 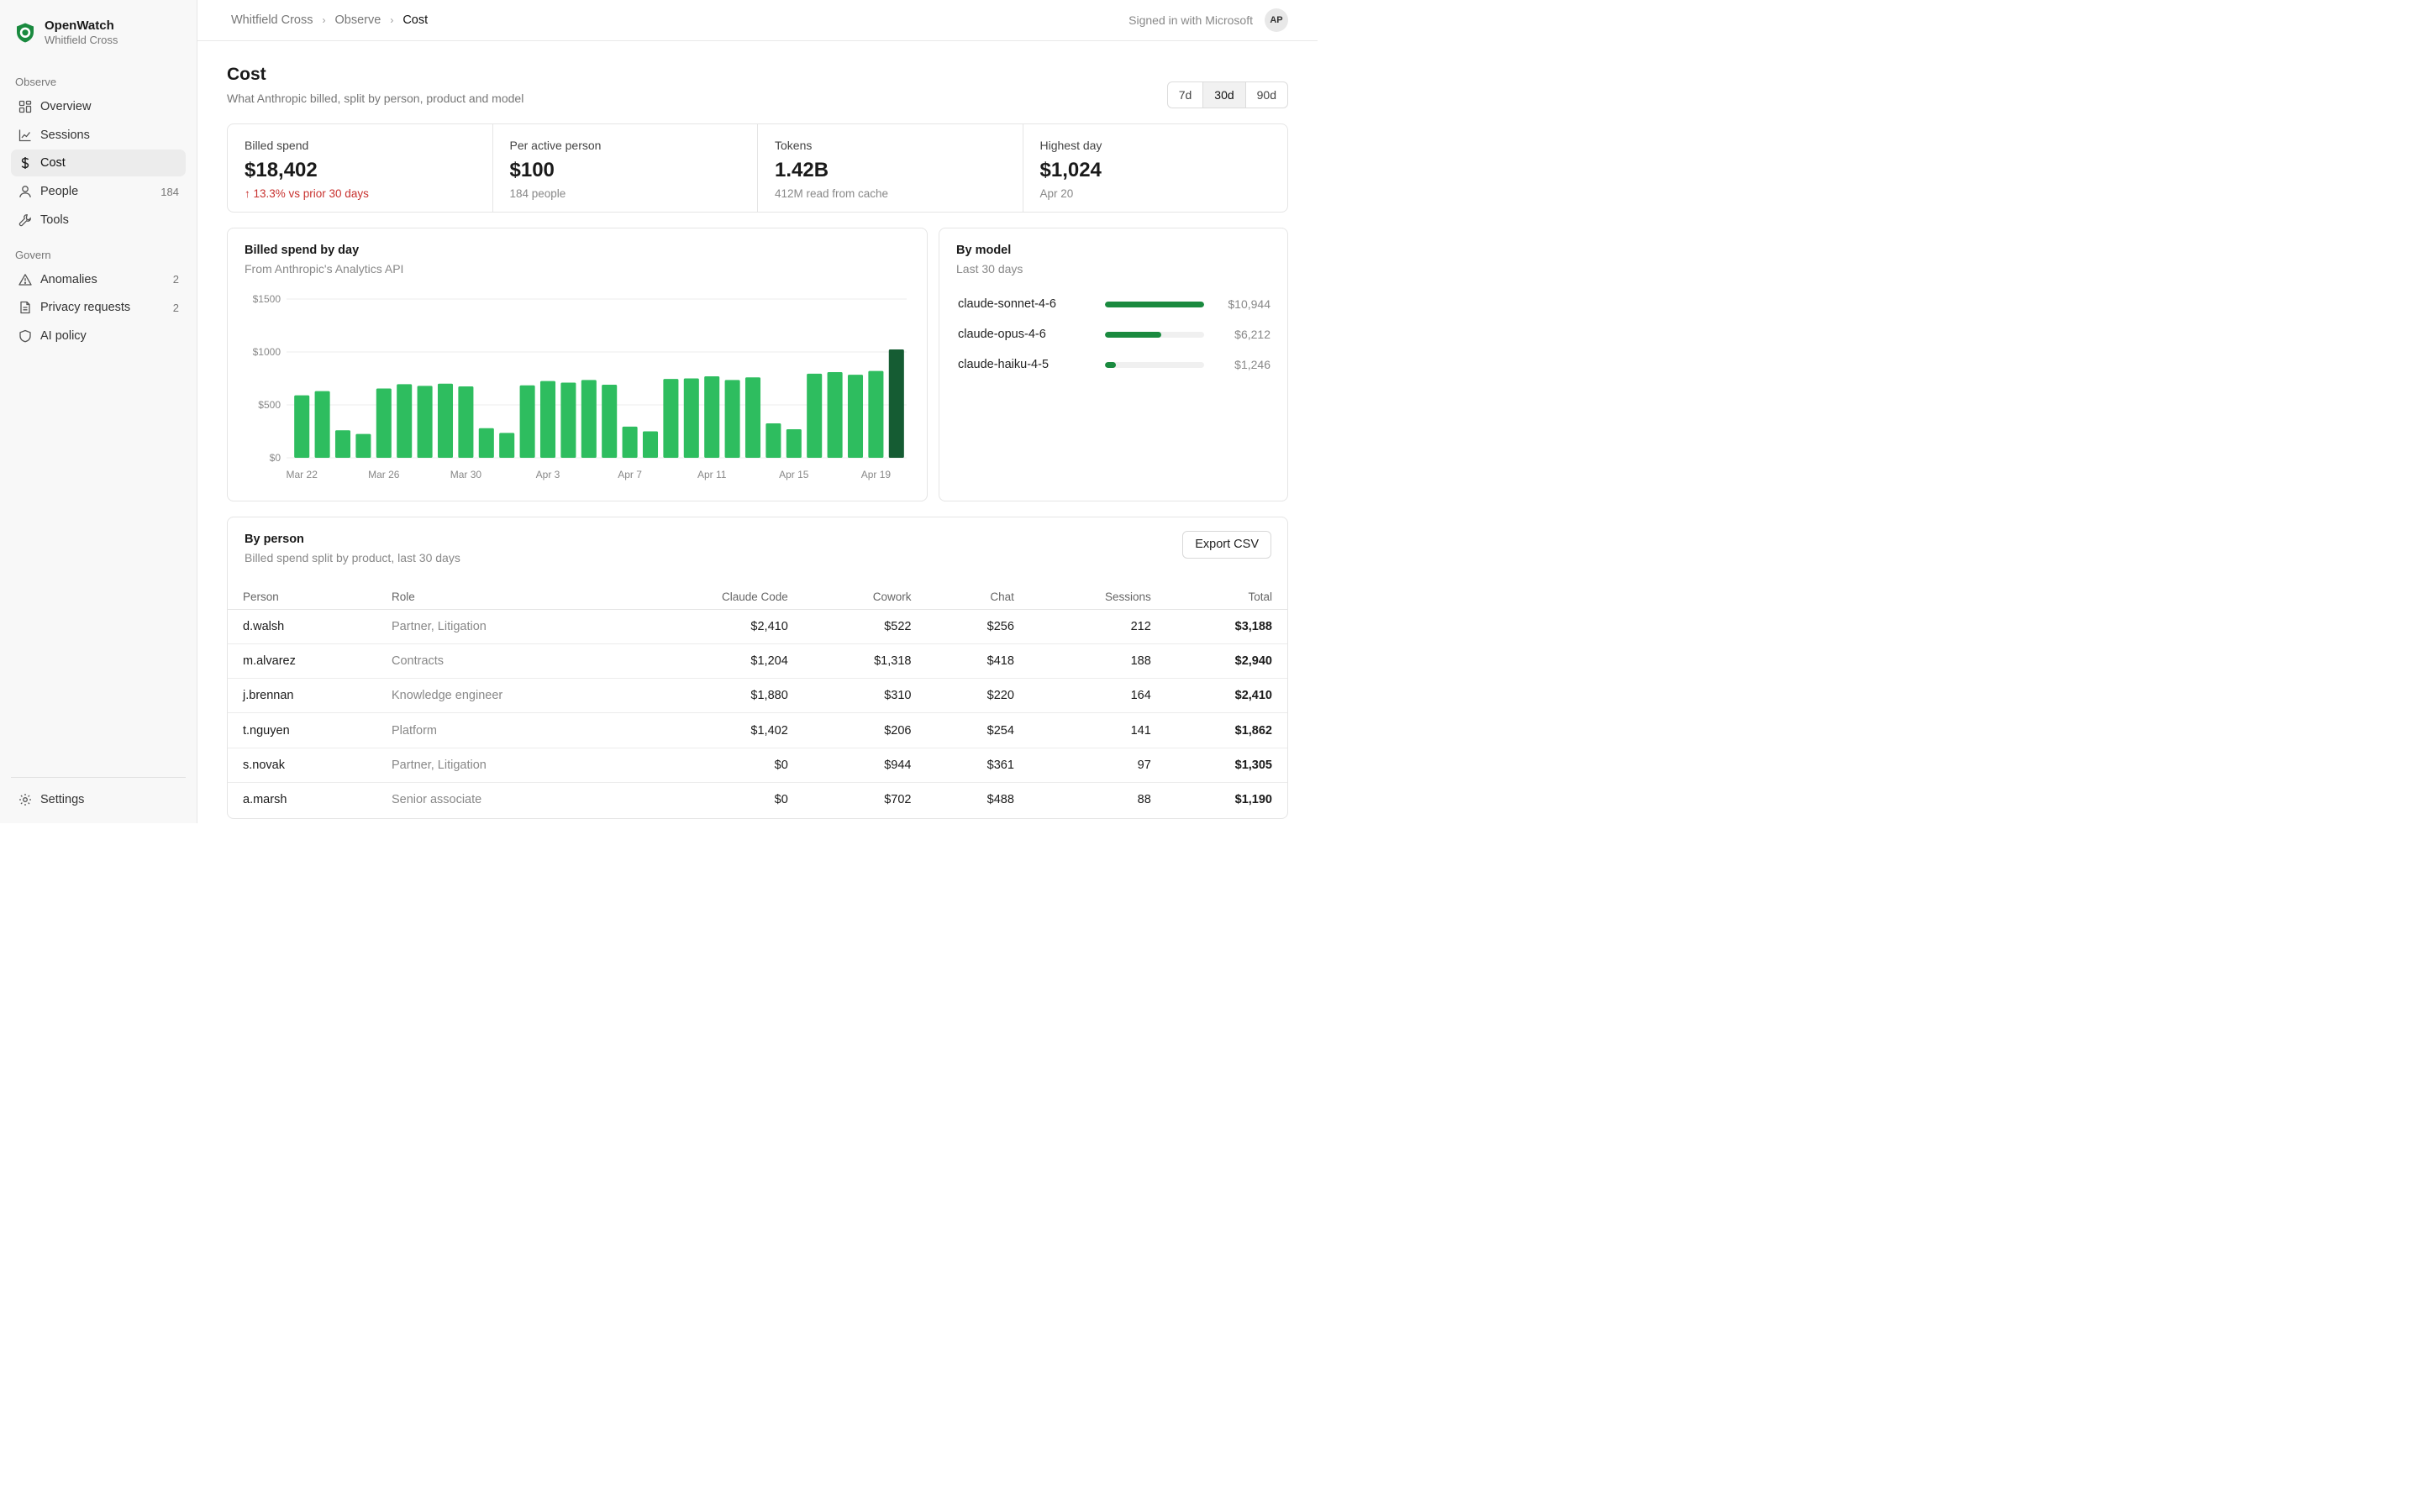 I want to click on range-90d-button: 90d, so click(x=1265, y=95).